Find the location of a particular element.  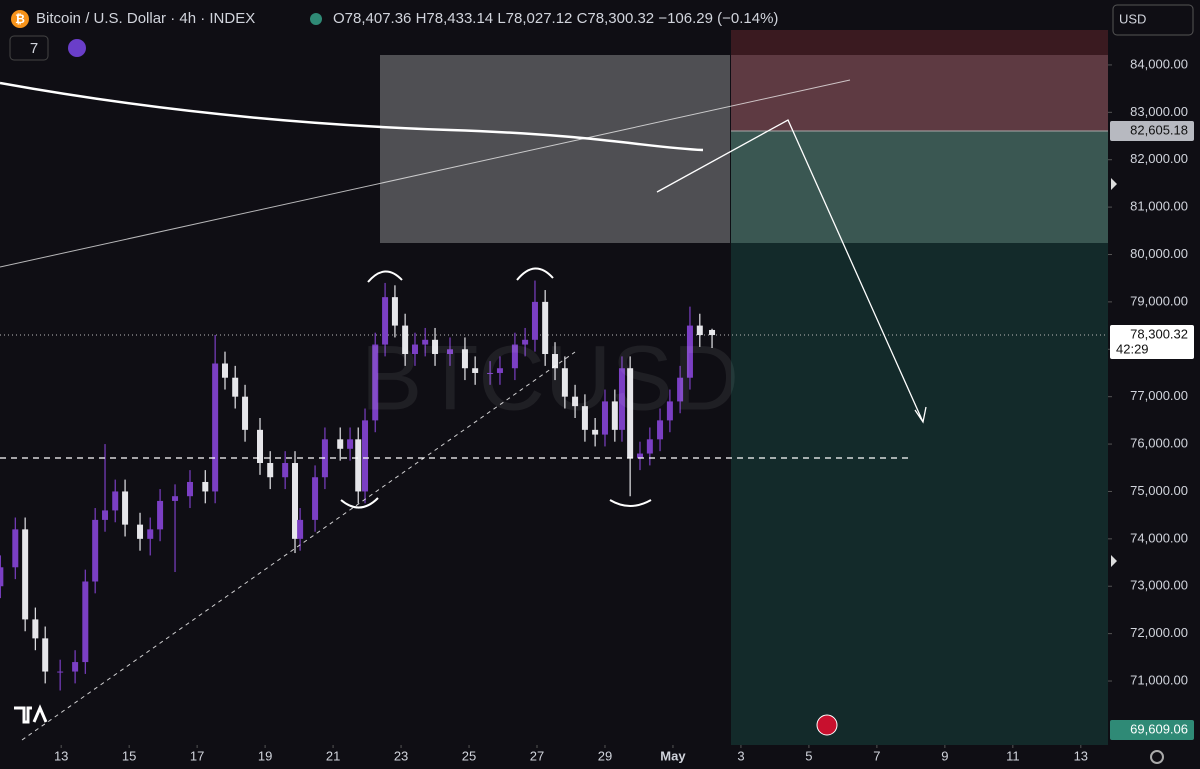

coin-symbol: ₿ is located at coordinates (20, 19).